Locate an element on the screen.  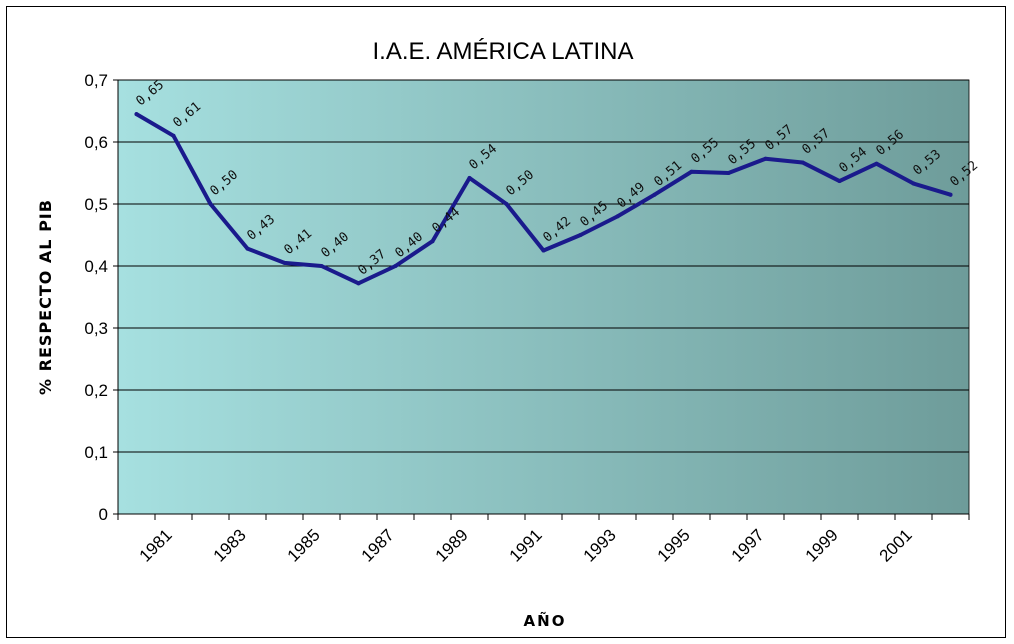
y-tick-label: 0 is located at coordinates (103, 514).